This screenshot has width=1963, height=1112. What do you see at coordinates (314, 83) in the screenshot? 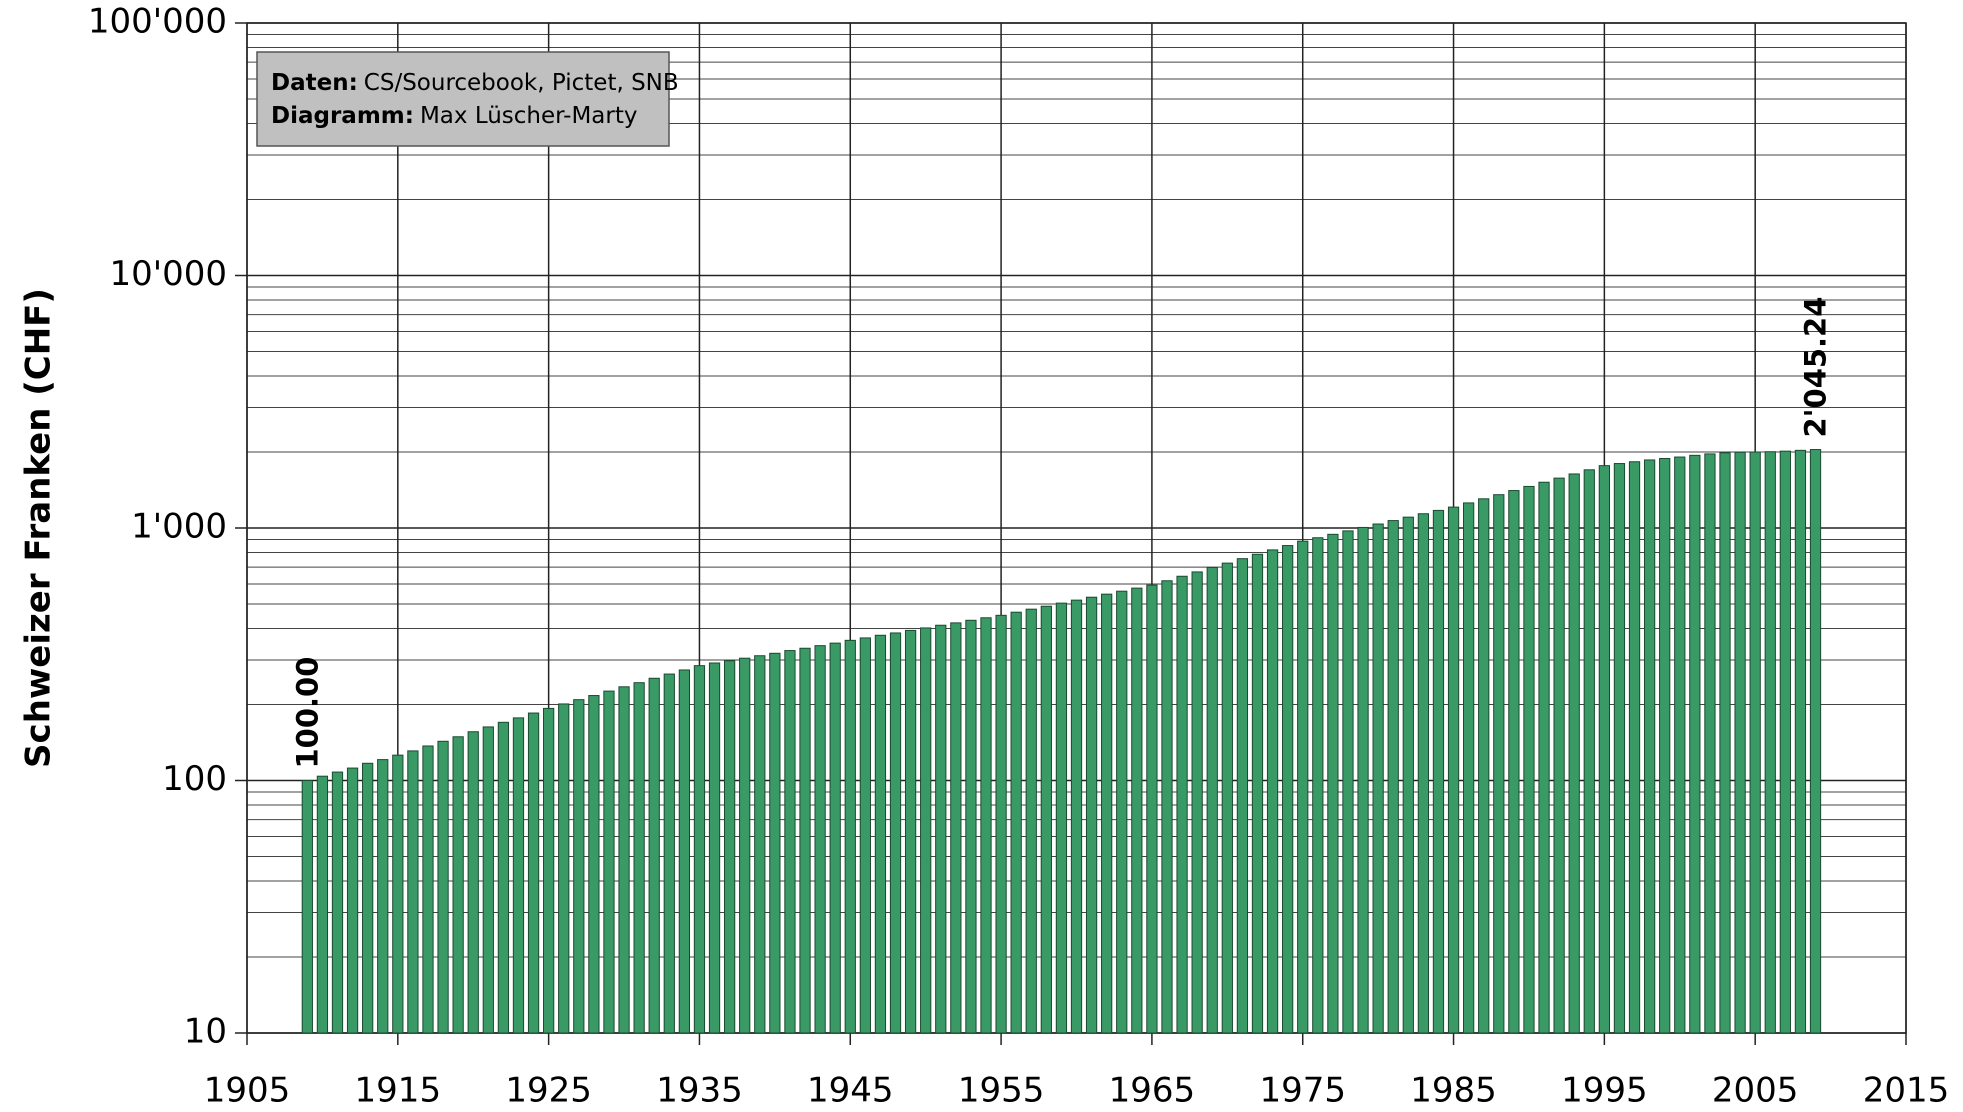
I see `annotation-label: Daten:` at bounding box center [314, 83].